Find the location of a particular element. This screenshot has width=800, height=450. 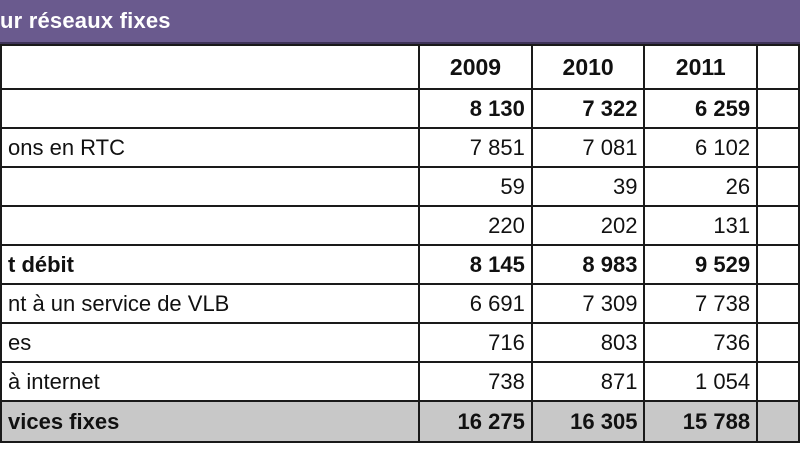

table-row: ons en RTC 7 851 7 081 6 102 is located at coordinates (400, 147).